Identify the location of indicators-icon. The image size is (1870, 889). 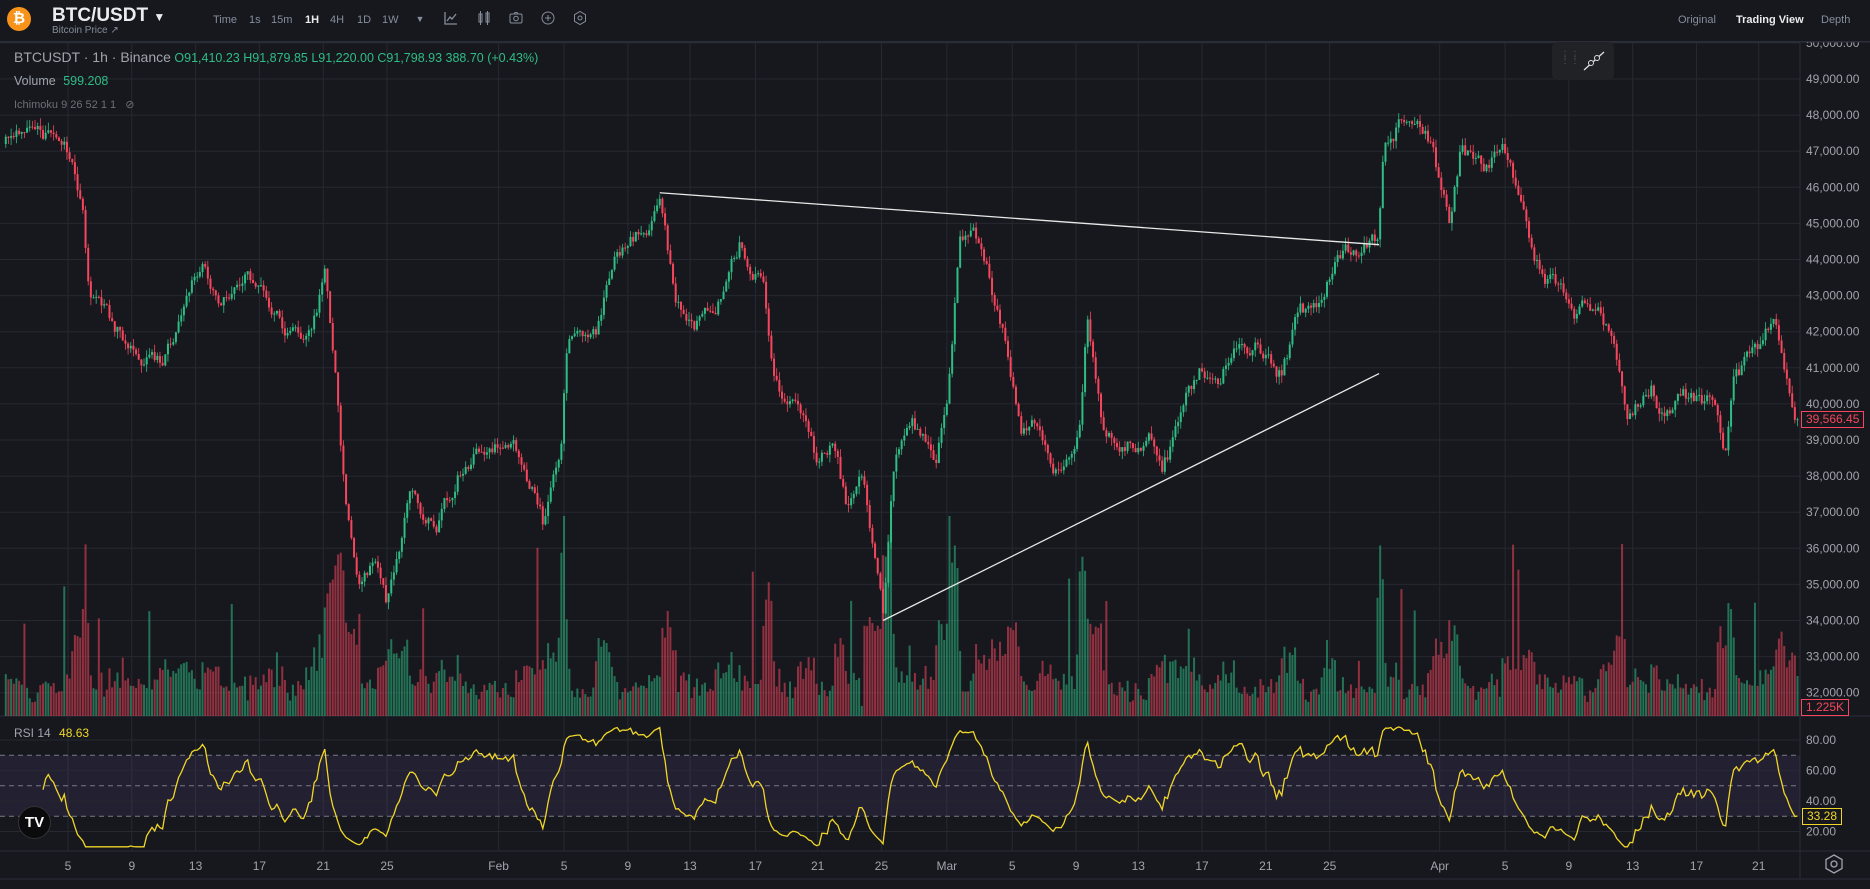
(451, 19).